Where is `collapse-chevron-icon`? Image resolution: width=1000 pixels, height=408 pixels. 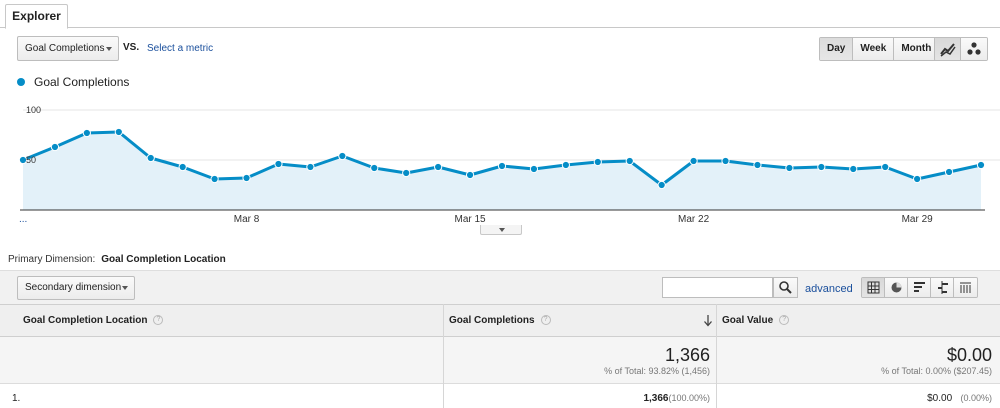
collapse-chevron-icon is located at coordinates (502, 230).